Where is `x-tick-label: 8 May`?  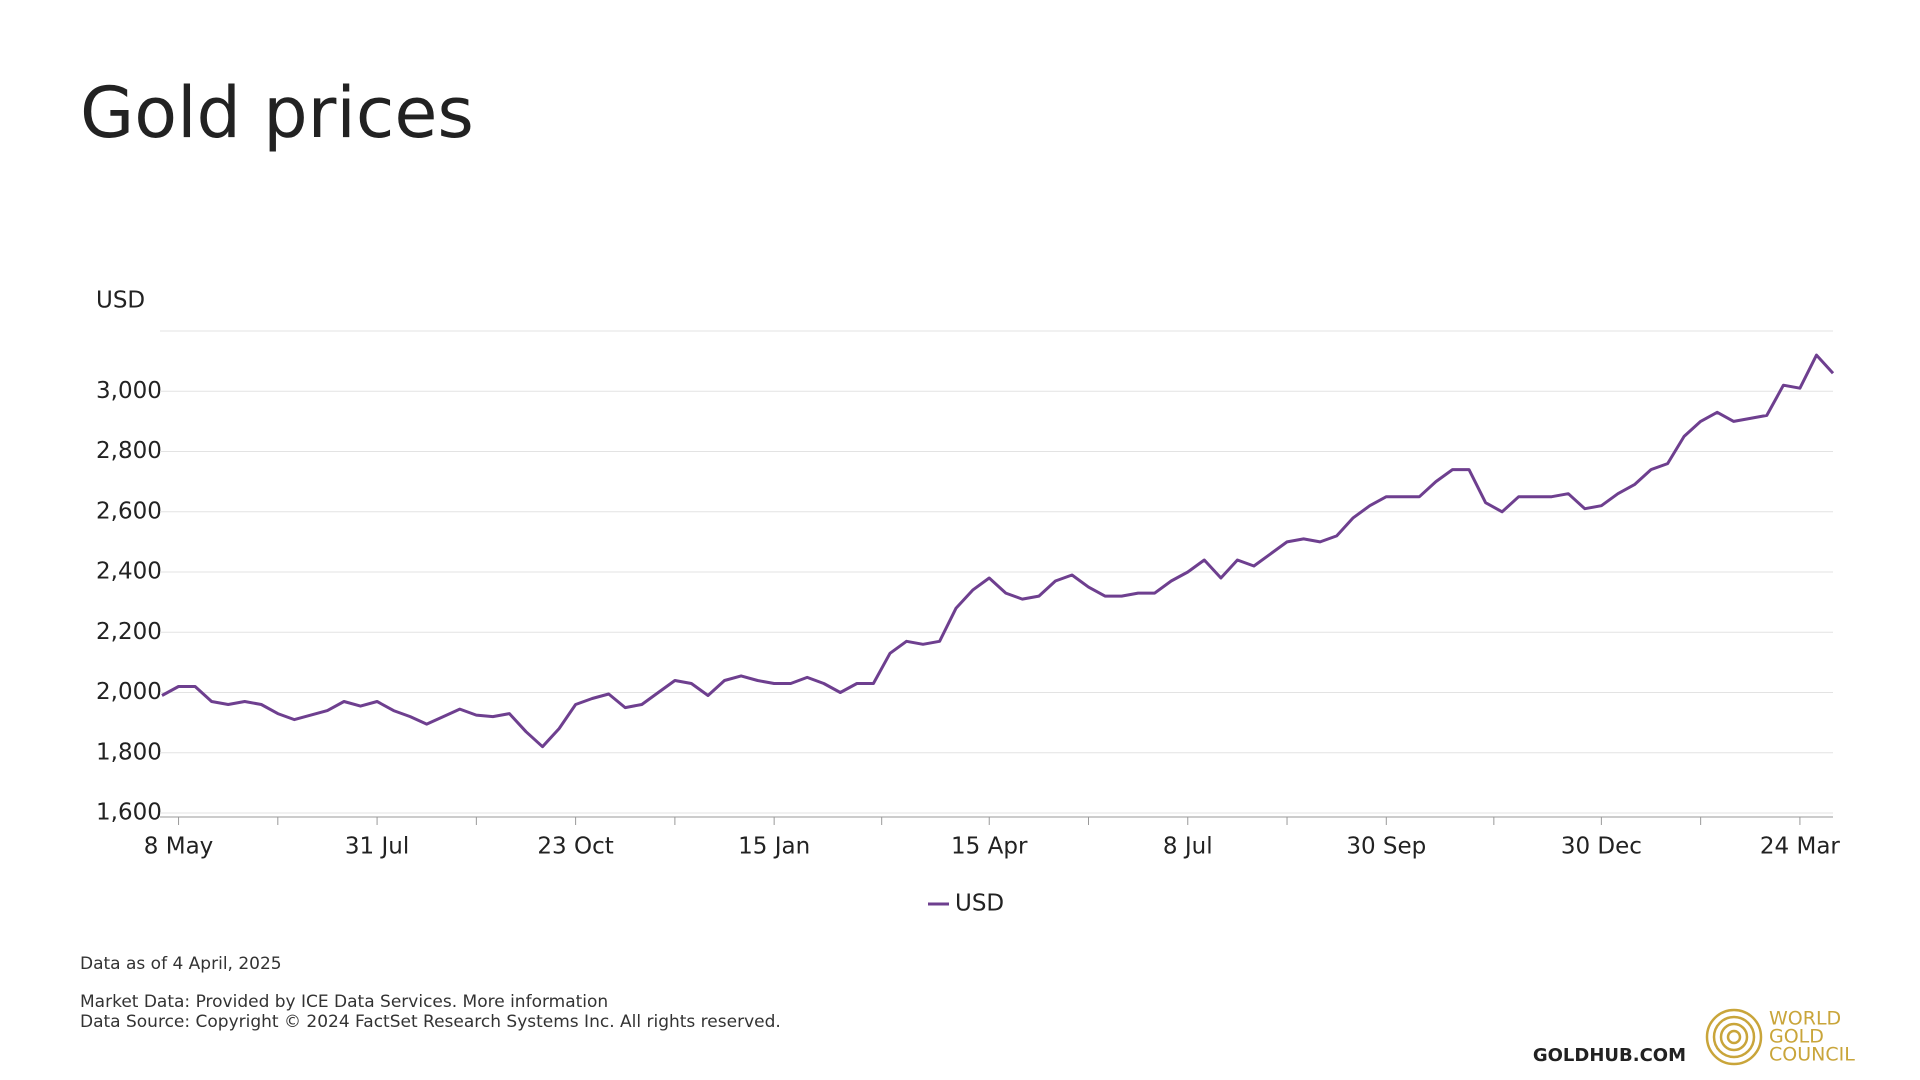 x-tick-label: 8 May is located at coordinates (179, 847).